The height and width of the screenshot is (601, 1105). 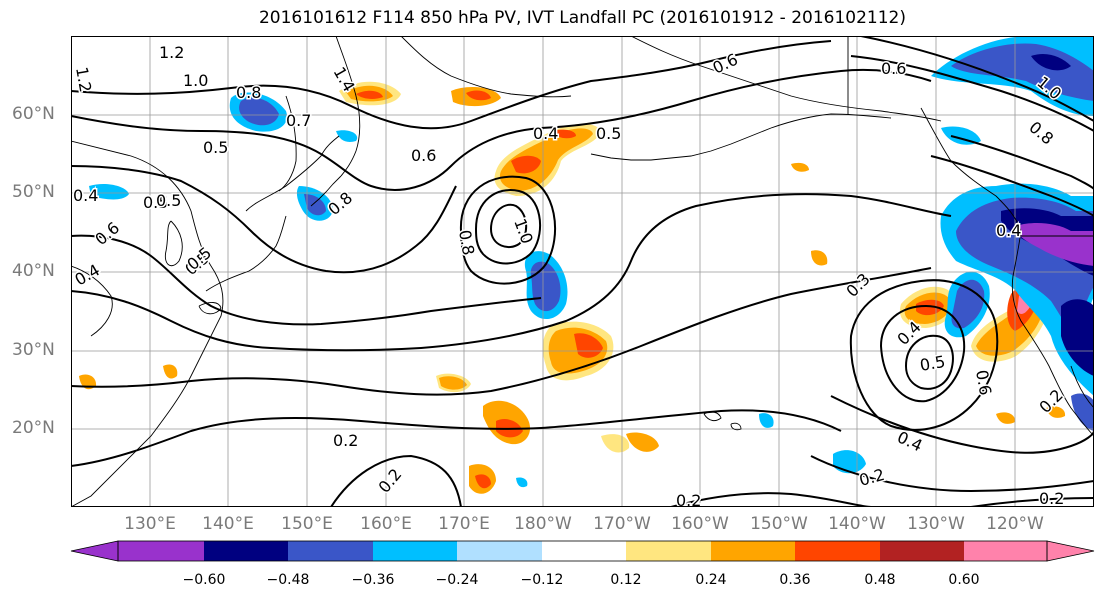 I want to click on contour-label: 0.8, so click(x=248, y=92).